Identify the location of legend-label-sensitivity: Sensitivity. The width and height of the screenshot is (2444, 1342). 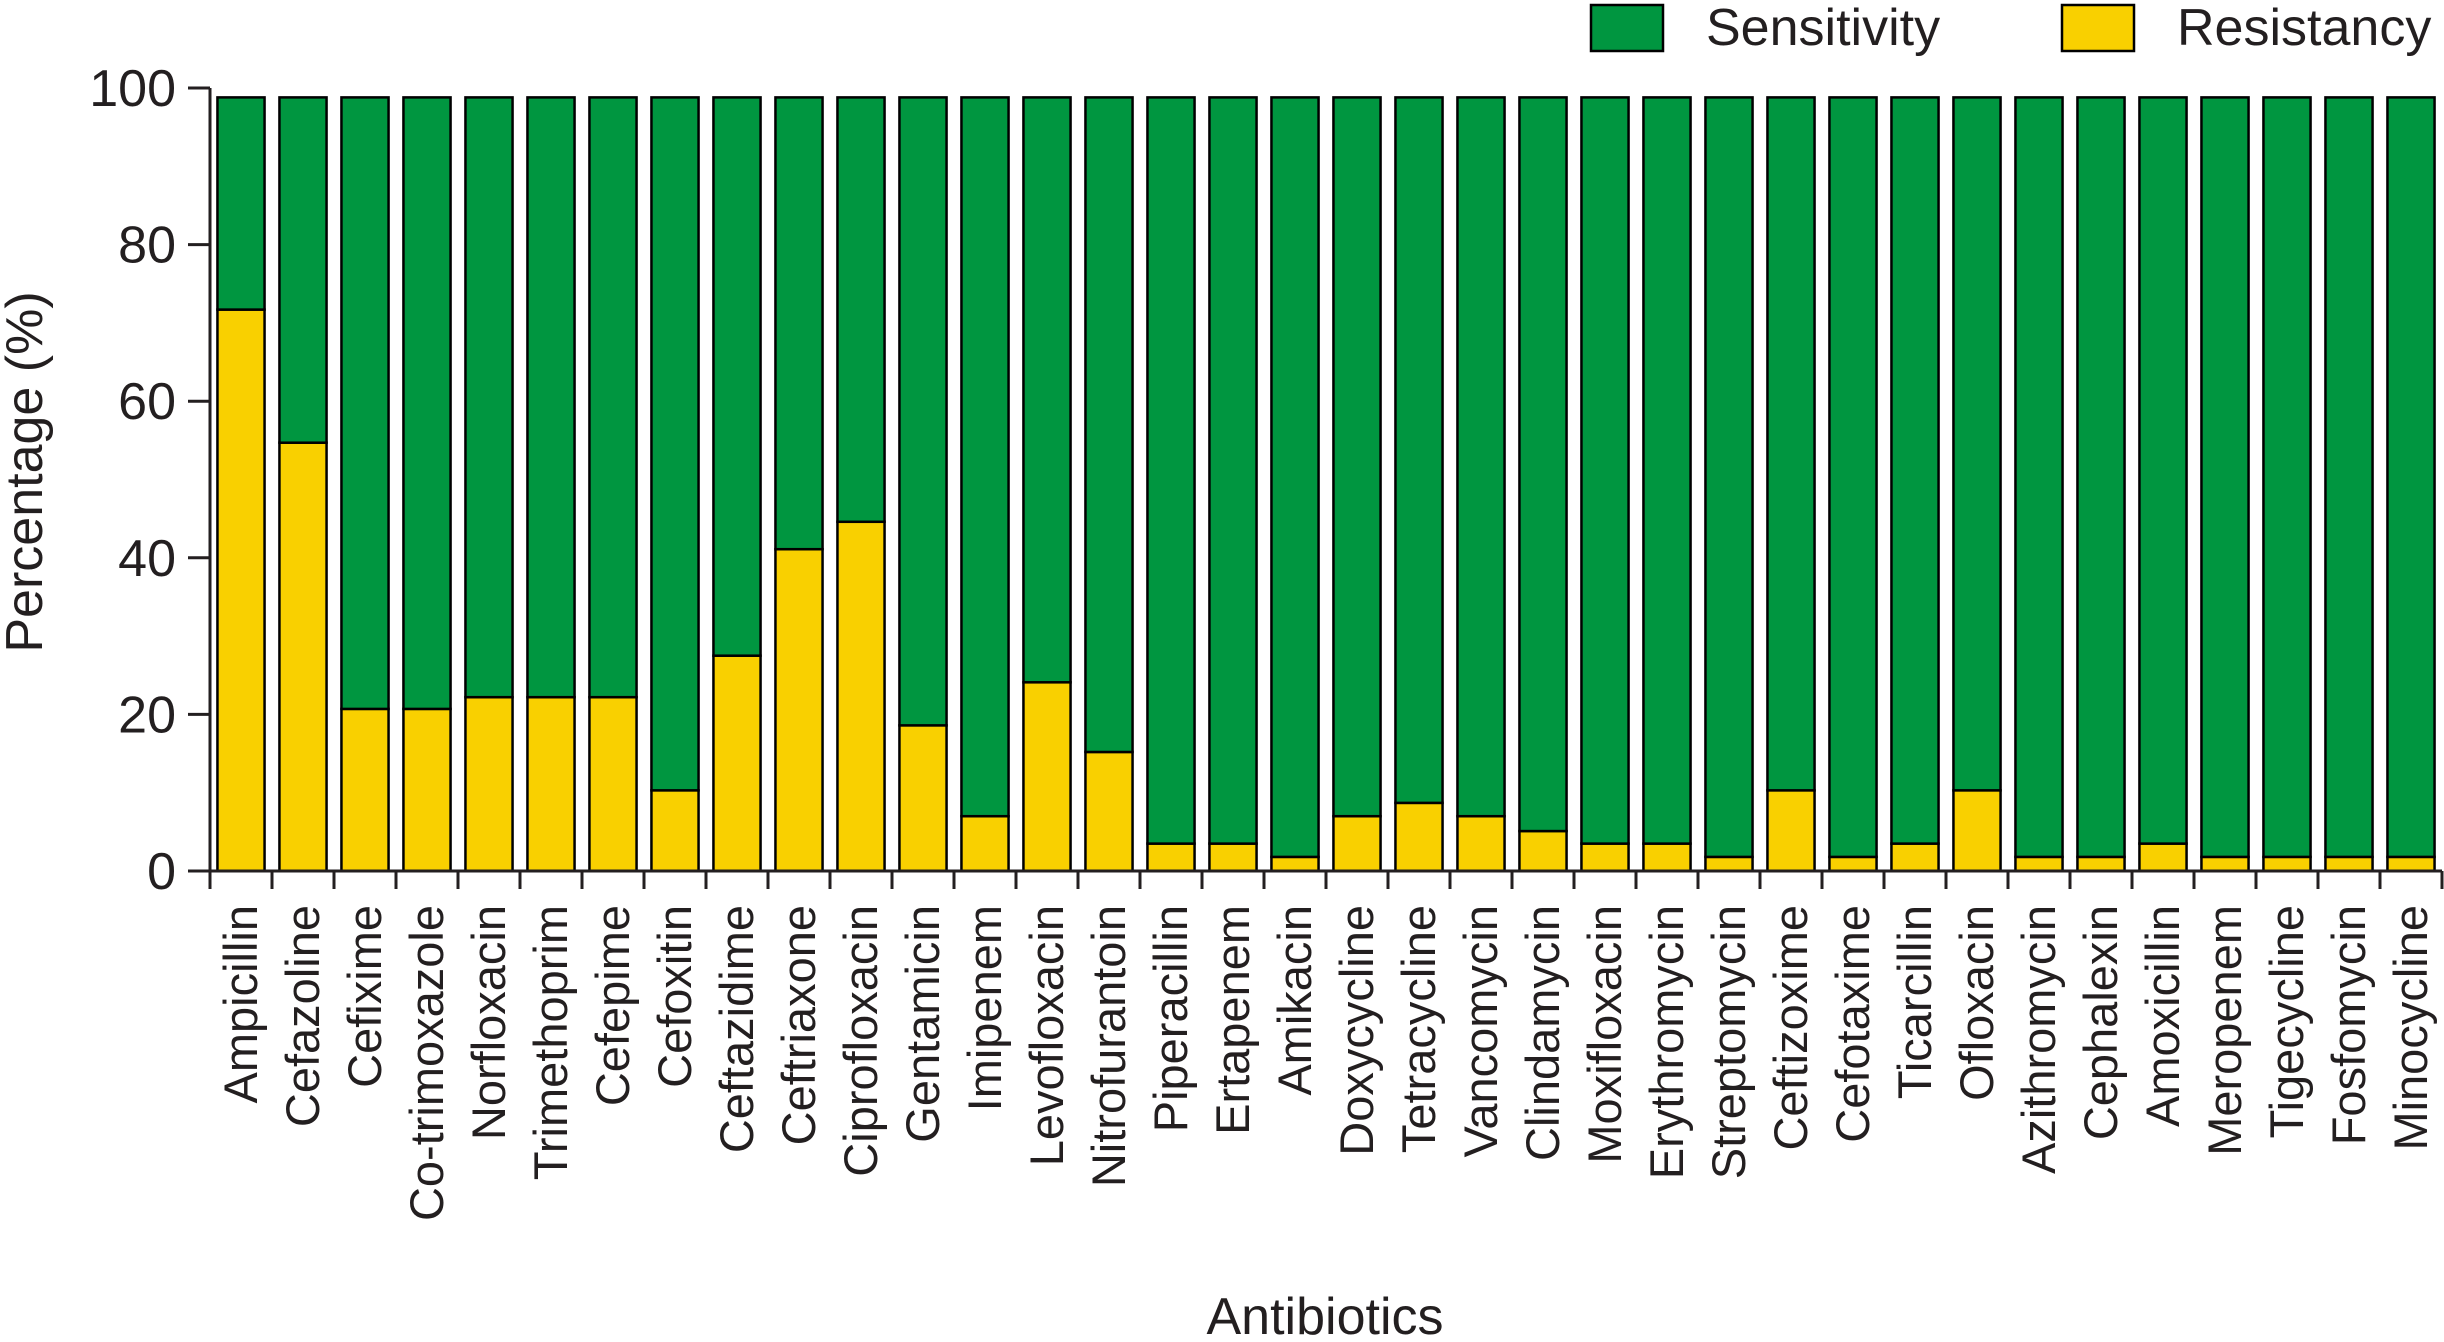
(1823, 28).